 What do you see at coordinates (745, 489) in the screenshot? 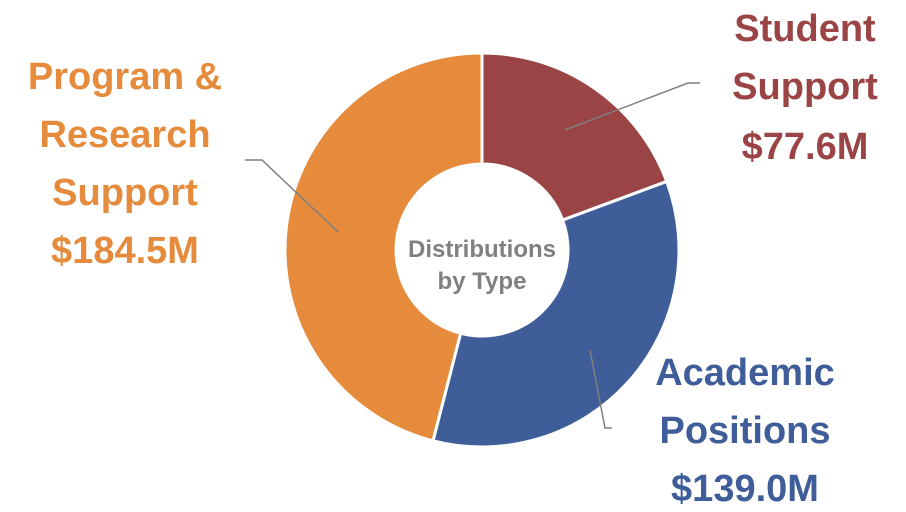
I see `value-label: $139.0M` at bounding box center [745, 489].